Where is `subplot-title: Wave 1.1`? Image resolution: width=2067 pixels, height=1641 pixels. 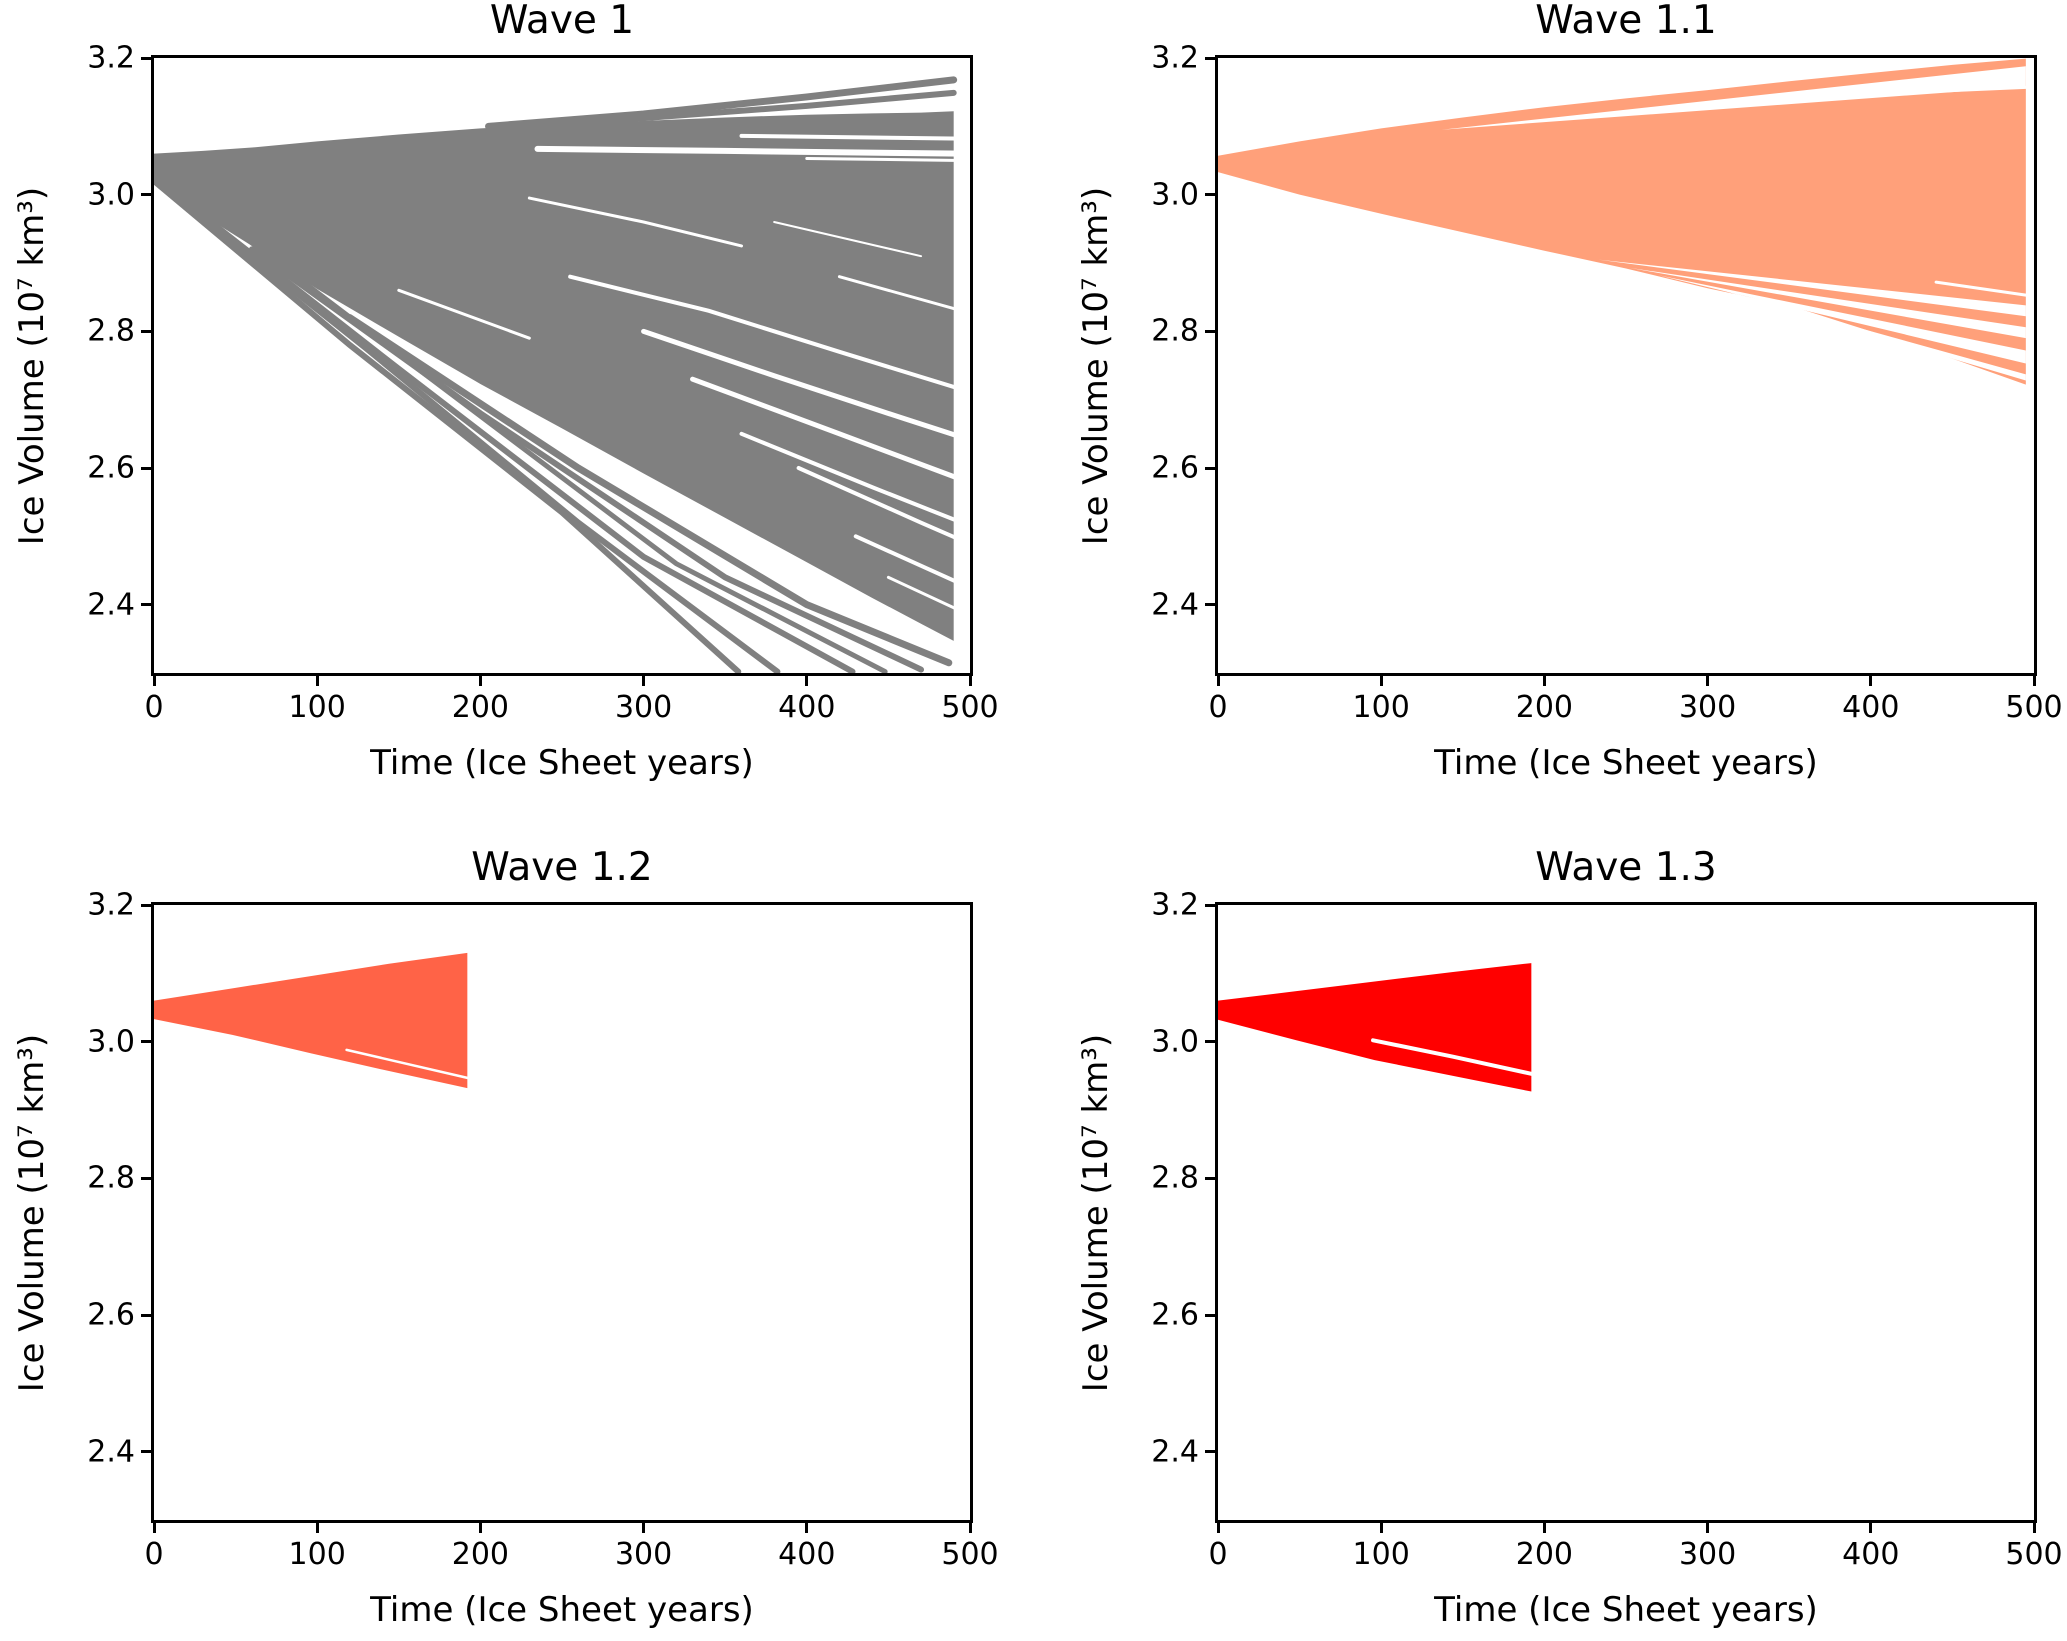
subplot-title: Wave 1.1 is located at coordinates (1626, 21).